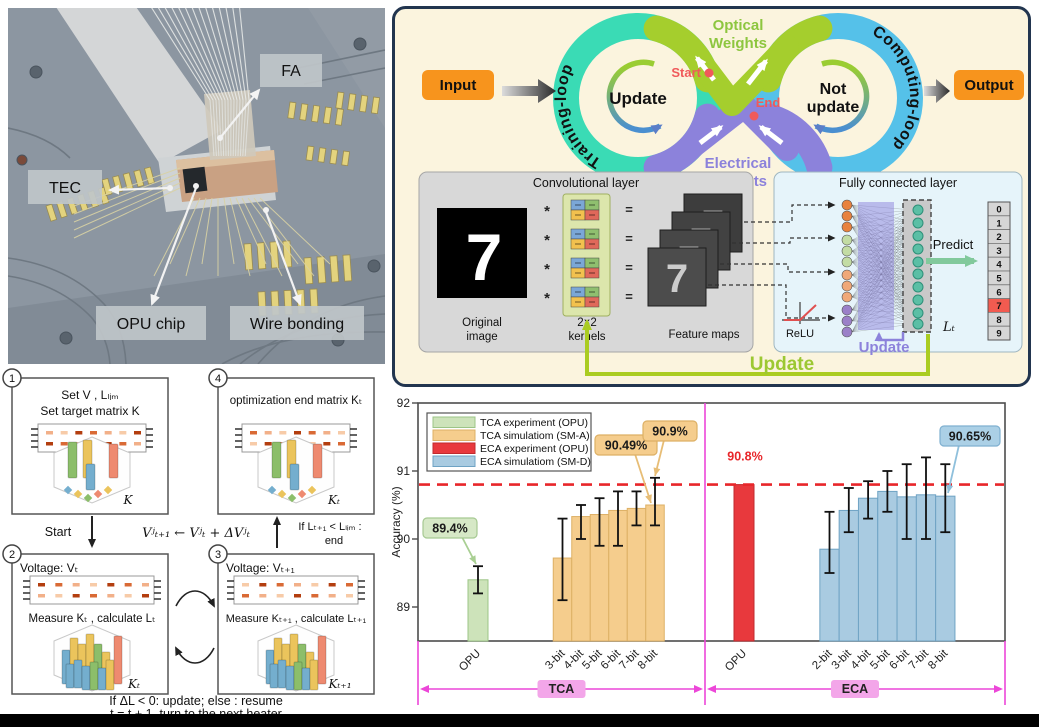  Describe the element at coordinates (861, 659) in the screenshot. I see `x-tick-label: 4-bit` at that location.